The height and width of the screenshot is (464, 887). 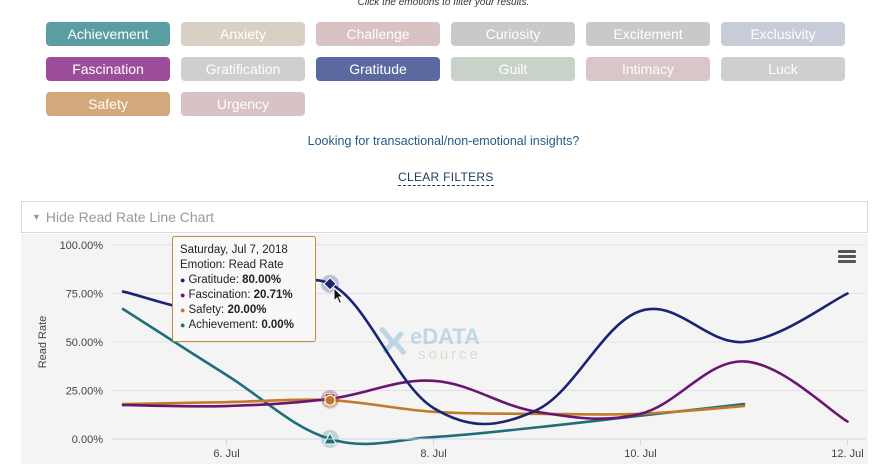 I want to click on emotion-filter-challenge: Challenge, so click(x=378, y=34).